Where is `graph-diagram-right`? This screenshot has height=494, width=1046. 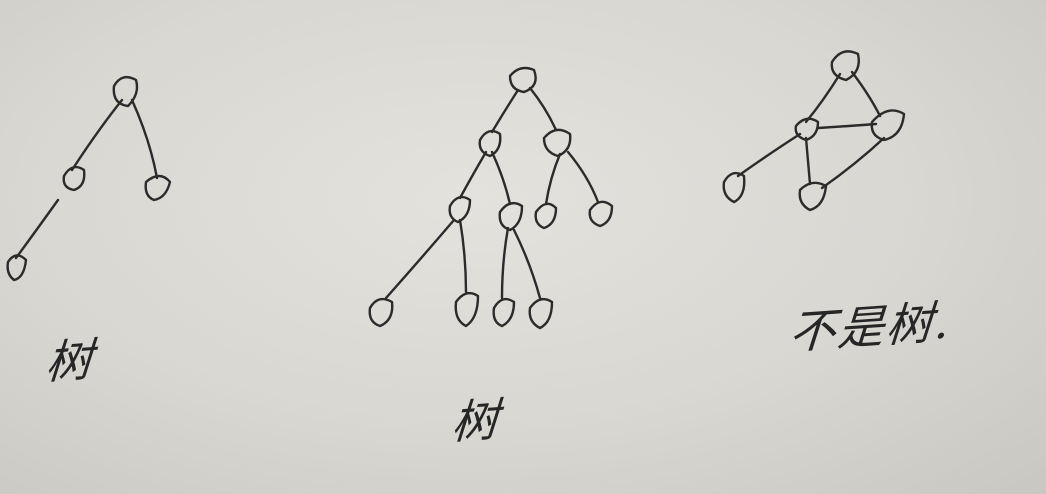 graph-diagram-right is located at coordinates (814, 131).